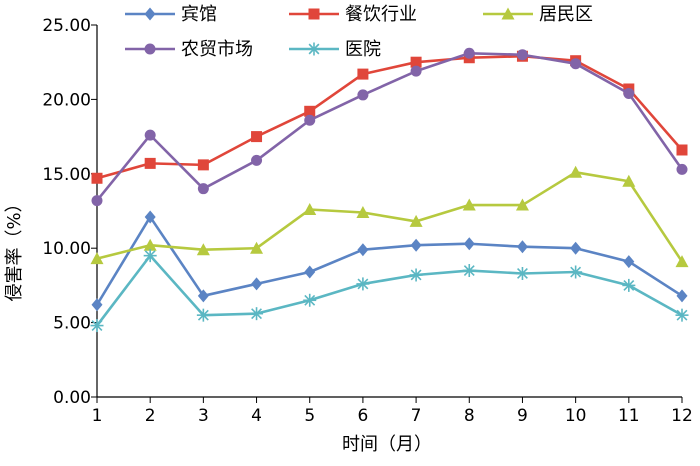 The height and width of the screenshot is (466, 700). I want to click on x-tick-label: 10, so click(576, 416).